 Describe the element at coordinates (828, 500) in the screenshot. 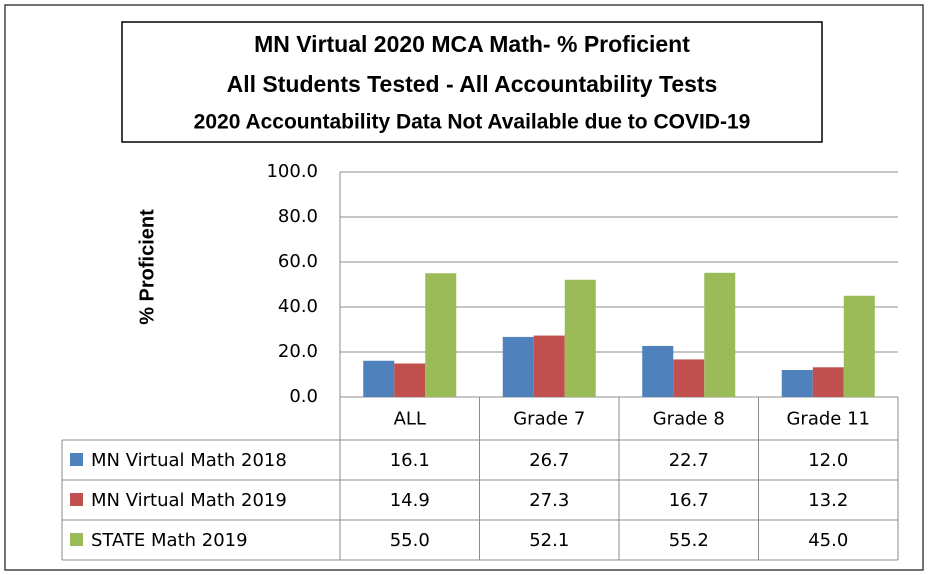

I see `data-label: 13.2` at that location.